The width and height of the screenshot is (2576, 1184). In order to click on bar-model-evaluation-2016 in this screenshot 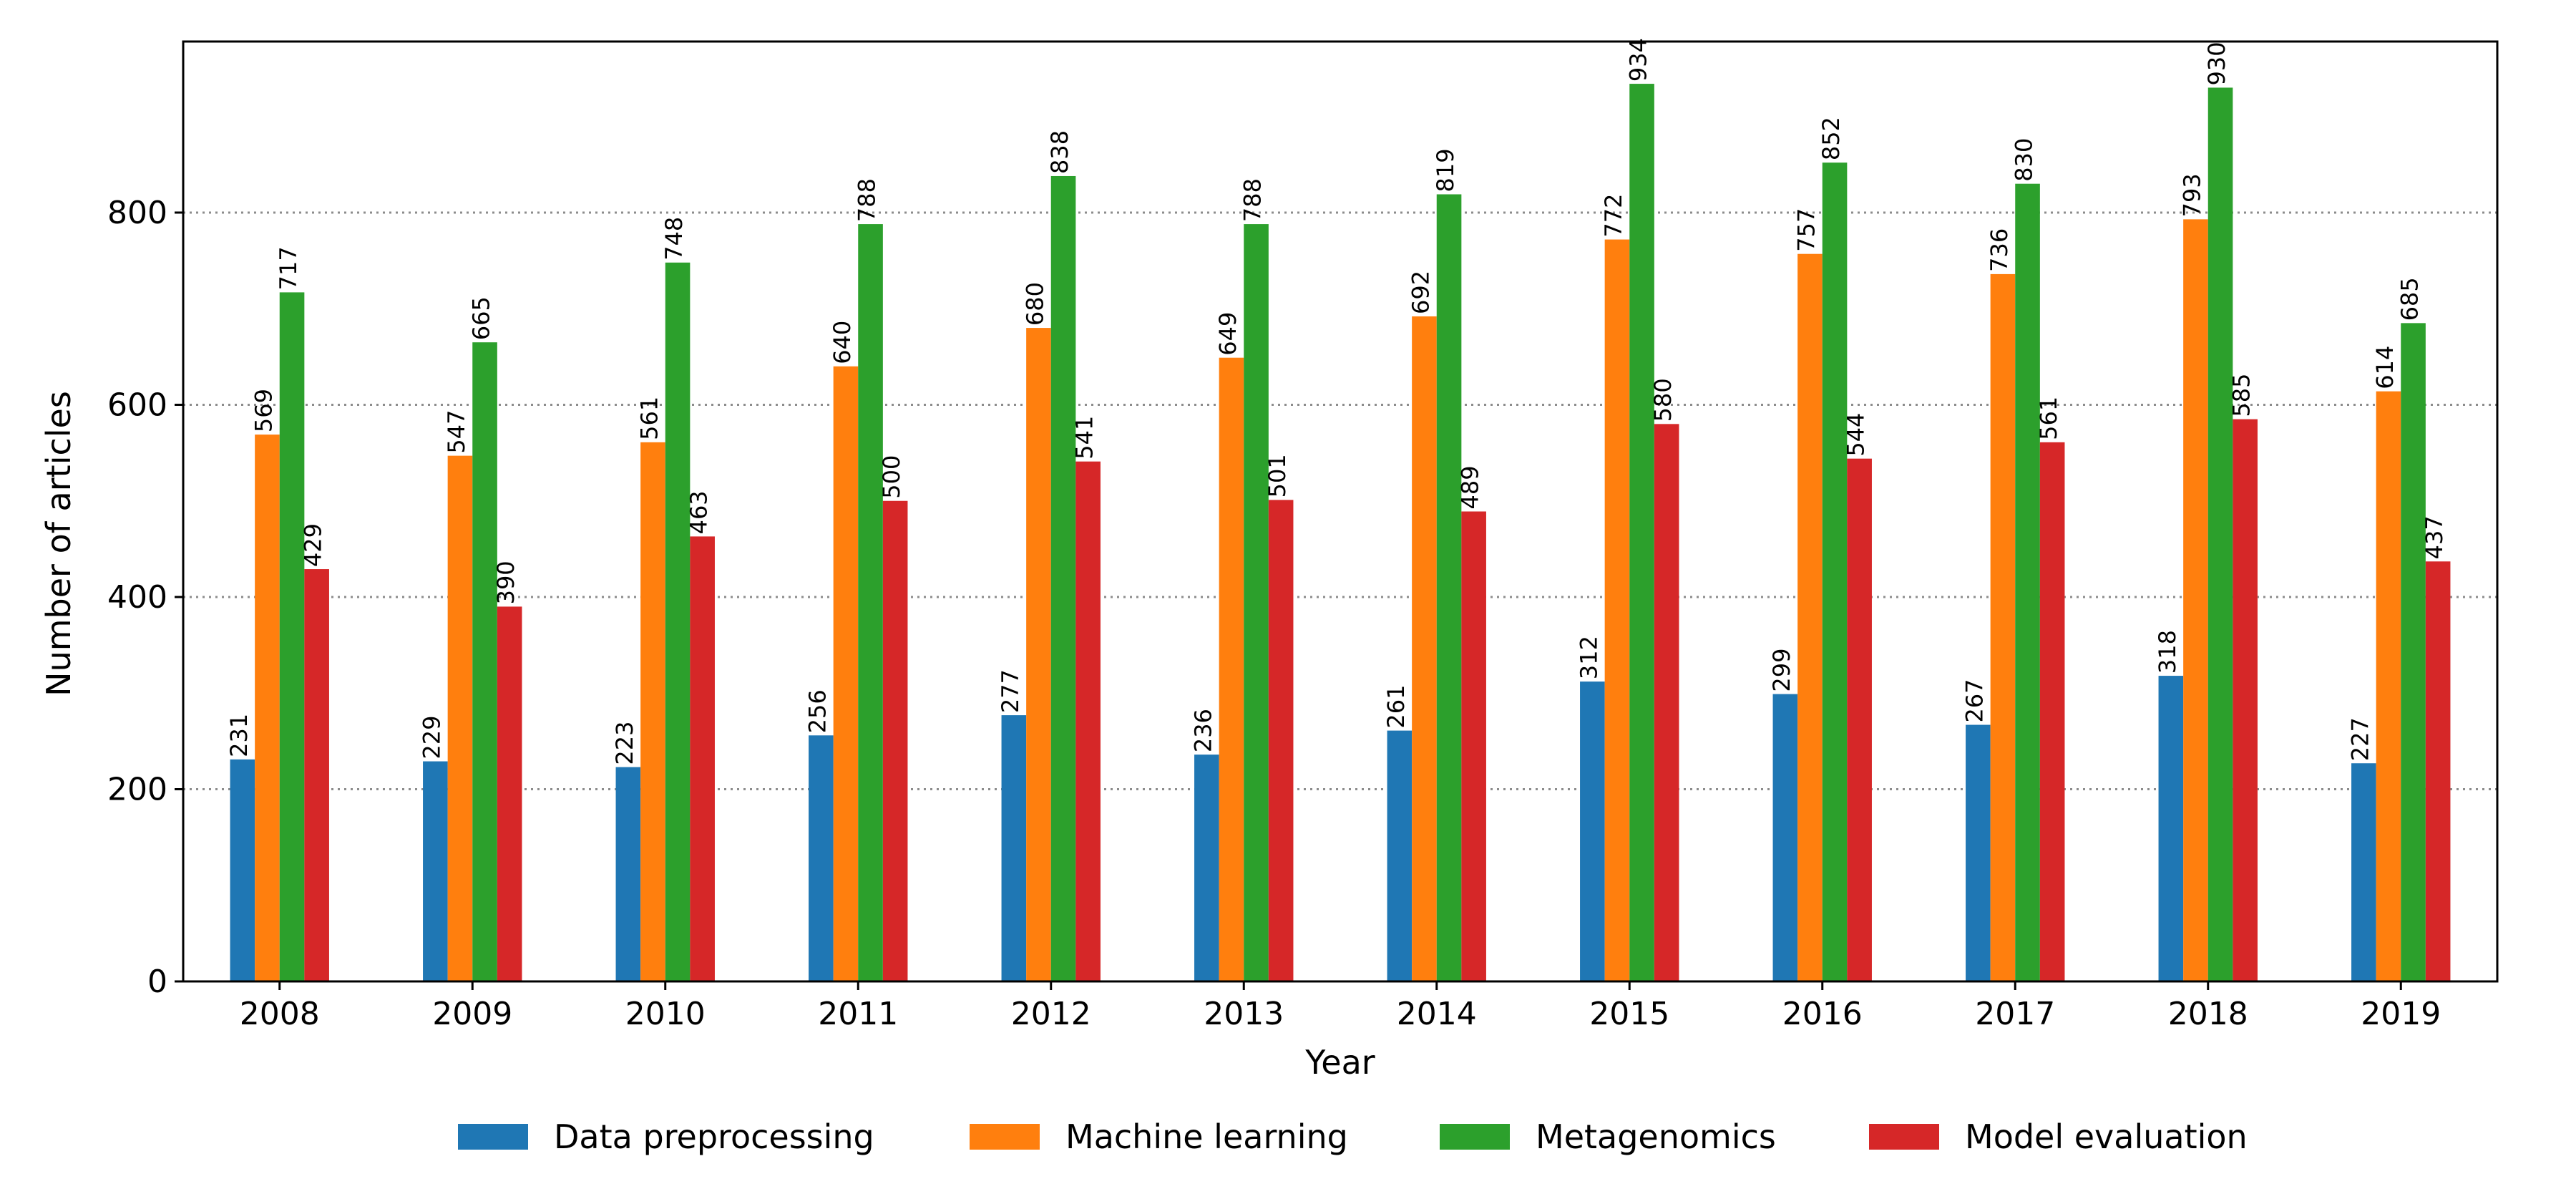, I will do `click(1859, 719)`.